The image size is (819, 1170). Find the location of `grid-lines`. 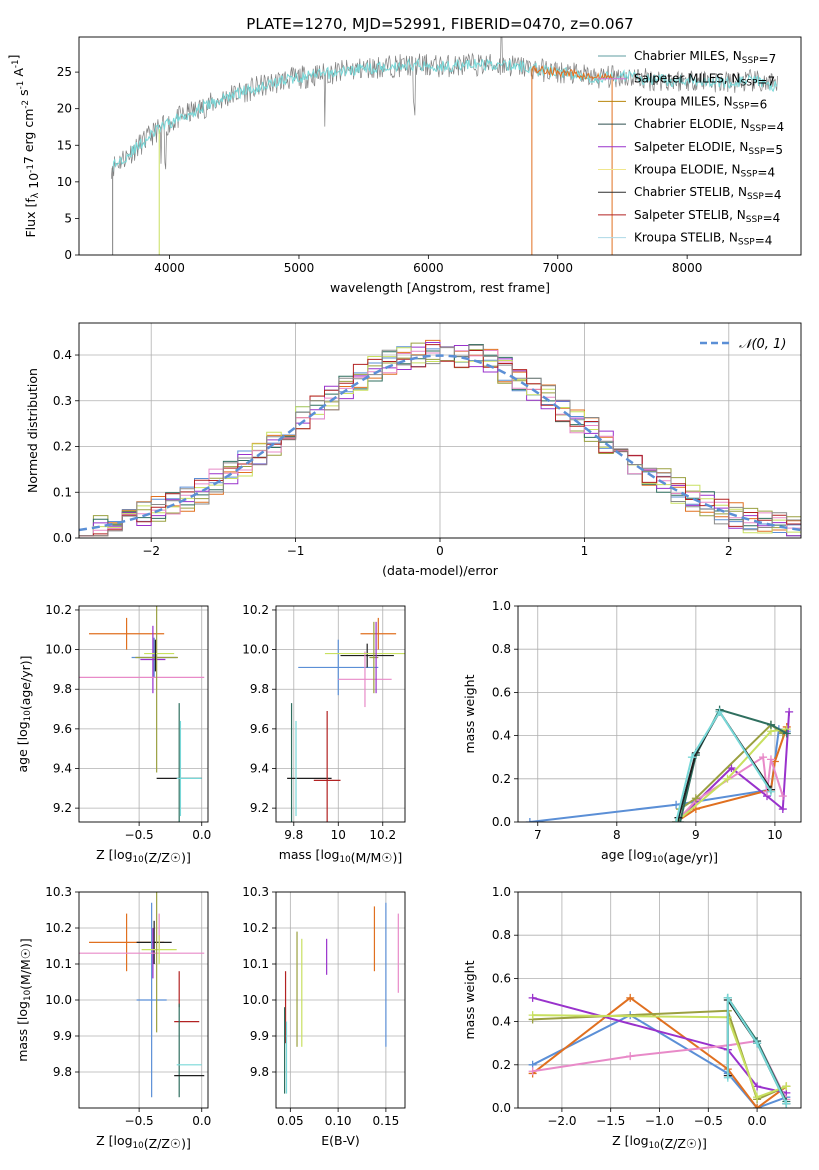

grid-lines is located at coordinates (143, 714).